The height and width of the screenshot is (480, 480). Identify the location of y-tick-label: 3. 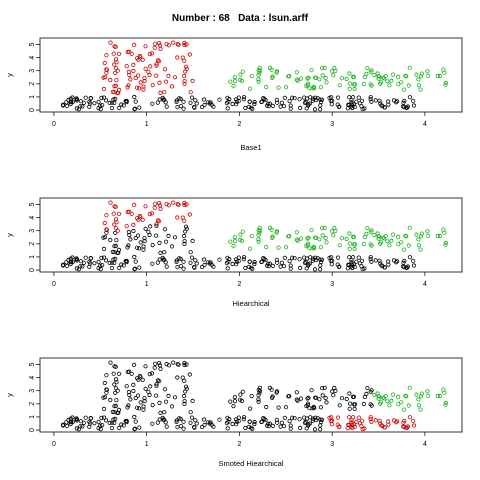
(32, 391).